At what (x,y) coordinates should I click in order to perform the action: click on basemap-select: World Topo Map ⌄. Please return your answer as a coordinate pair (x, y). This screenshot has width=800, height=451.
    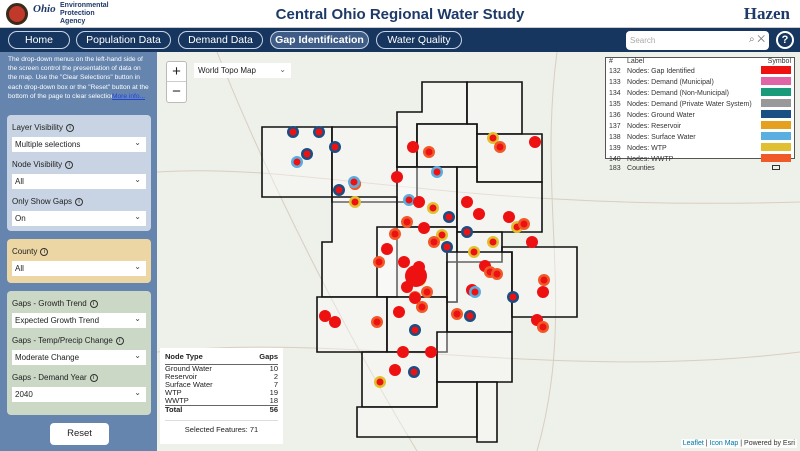
    Looking at the image, I should click on (242, 70).